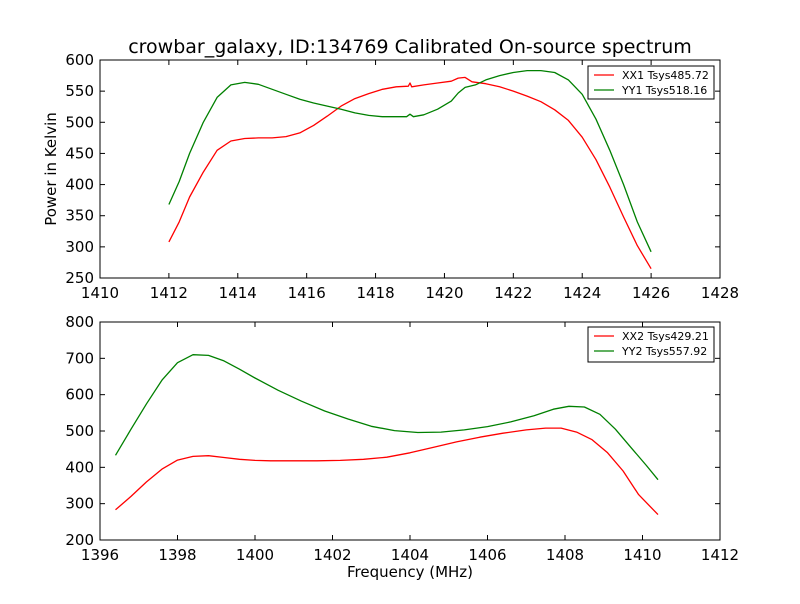 The width and height of the screenshot is (800, 604). Describe the element at coordinates (79, 540) in the screenshot. I see `y-tick-label: 200` at that location.